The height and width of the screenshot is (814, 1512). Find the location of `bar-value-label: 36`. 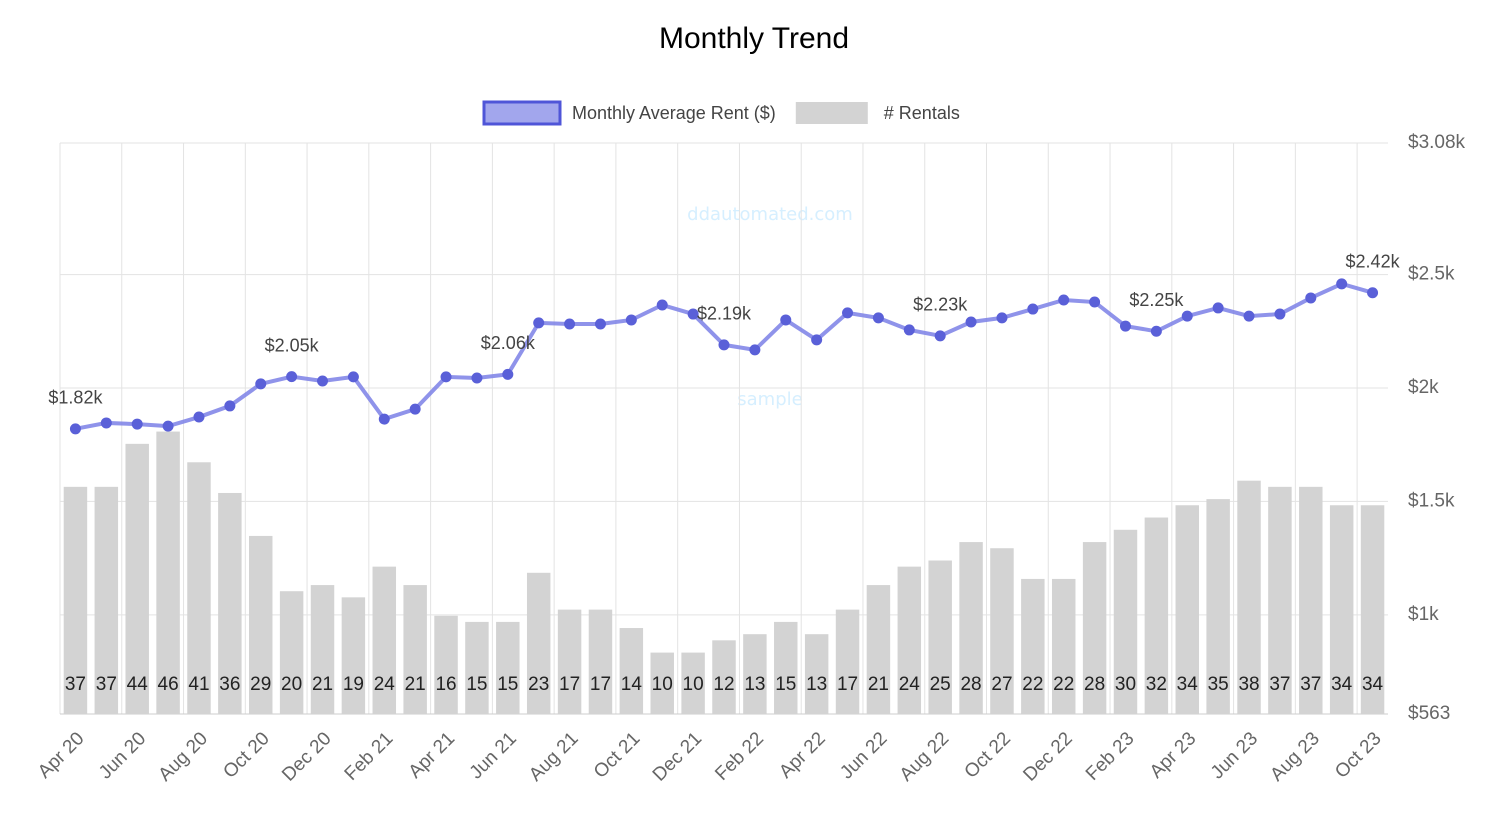

bar-value-label: 36 is located at coordinates (229, 684).